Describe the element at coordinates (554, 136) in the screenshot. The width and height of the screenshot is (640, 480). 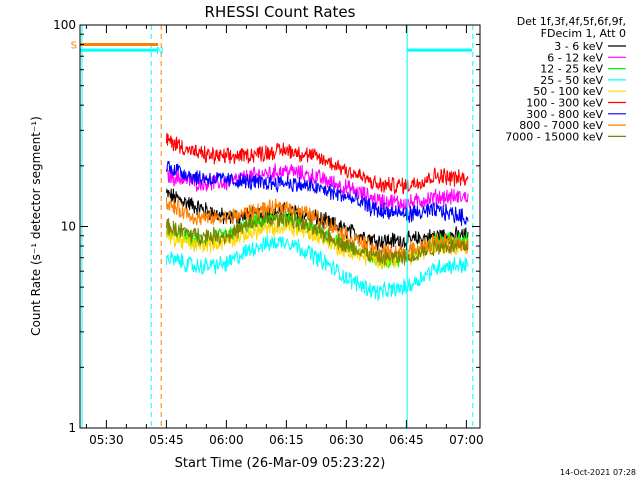
I see `legend-entry-label: 7000 - 15000 keV` at that location.